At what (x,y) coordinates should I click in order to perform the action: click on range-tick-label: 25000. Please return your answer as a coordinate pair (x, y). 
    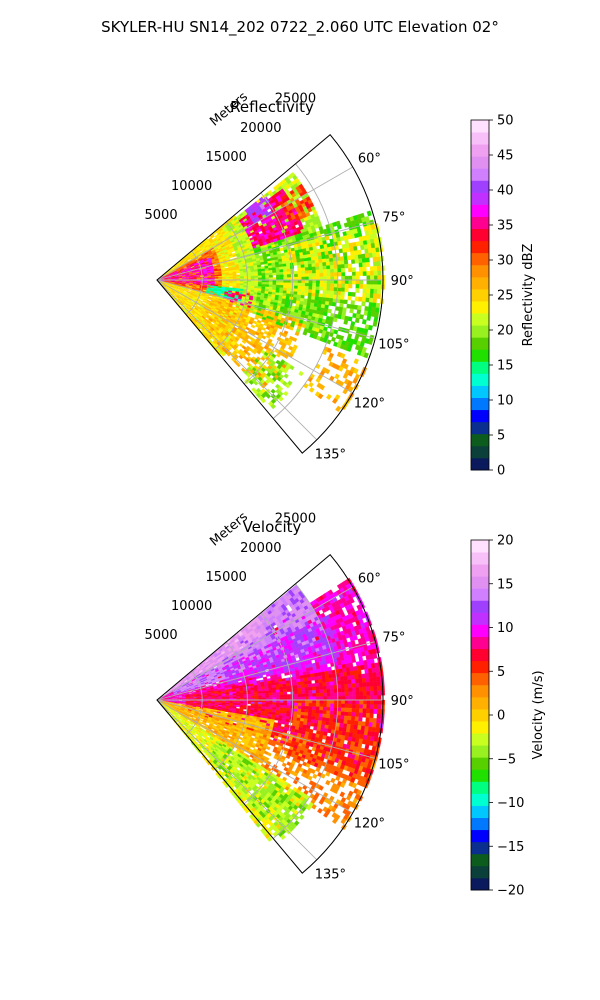
    Looking at the image, I should click on (295, 99).